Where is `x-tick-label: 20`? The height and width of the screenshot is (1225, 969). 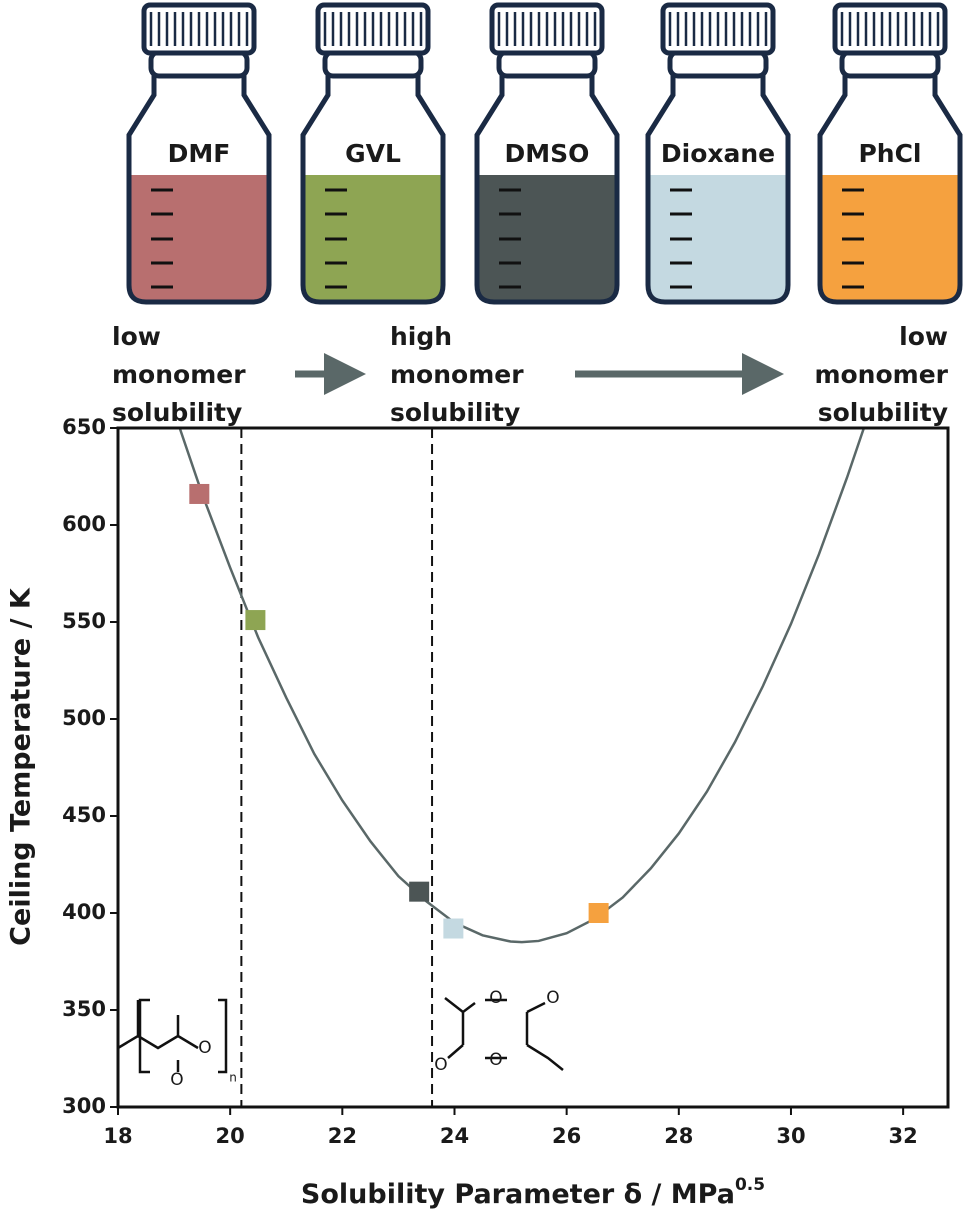 x-tick-label: 20 is located at coordinates (230, 1136).